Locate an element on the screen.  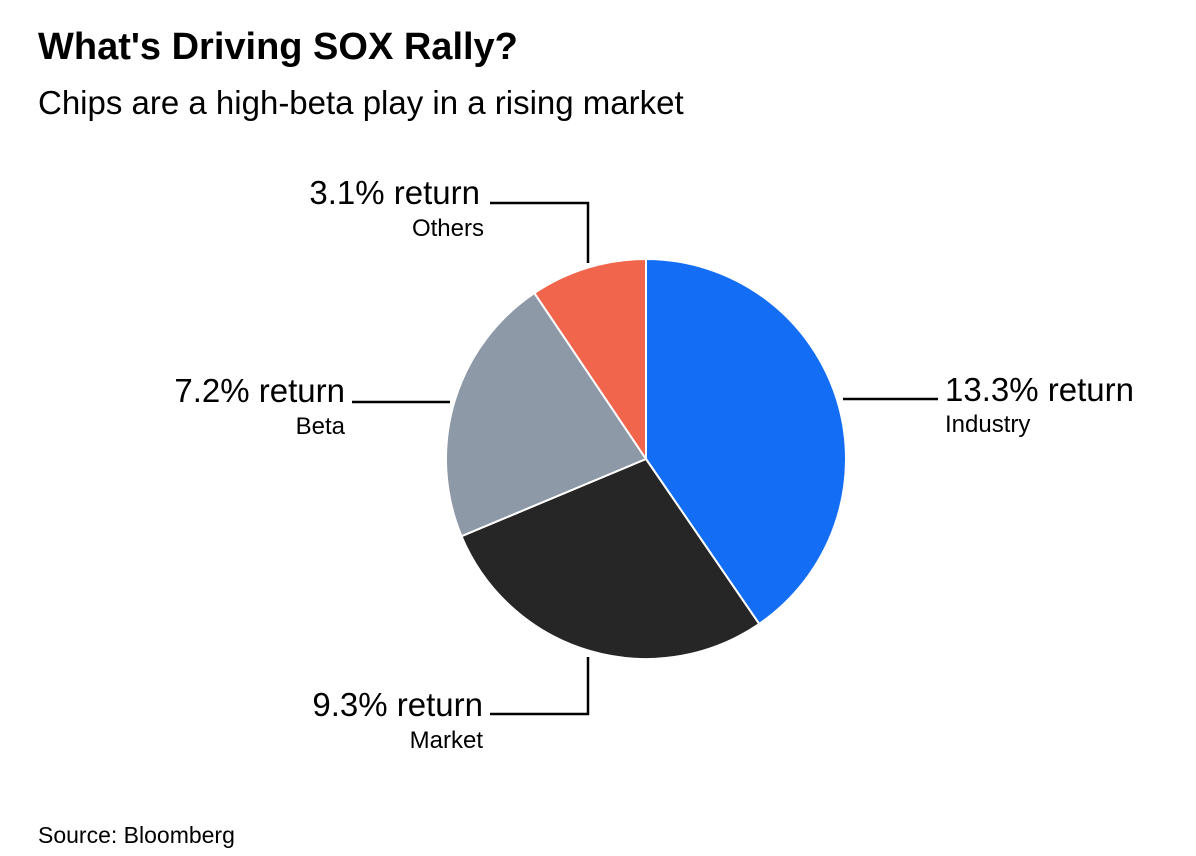
label-group-industry: 13.3% return Industry is located at coordinates (988, 404).